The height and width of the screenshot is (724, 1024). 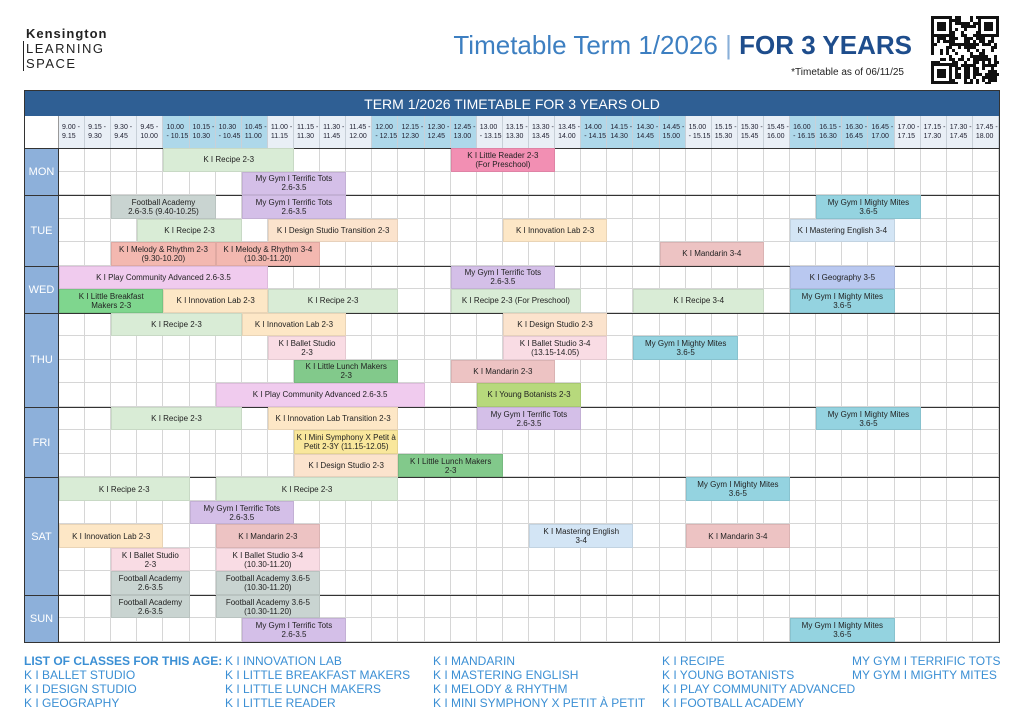 I want to click on class-list-item: K I MINI SYMPHONY X PETIT À PETIT, so click(x=539, y=703).